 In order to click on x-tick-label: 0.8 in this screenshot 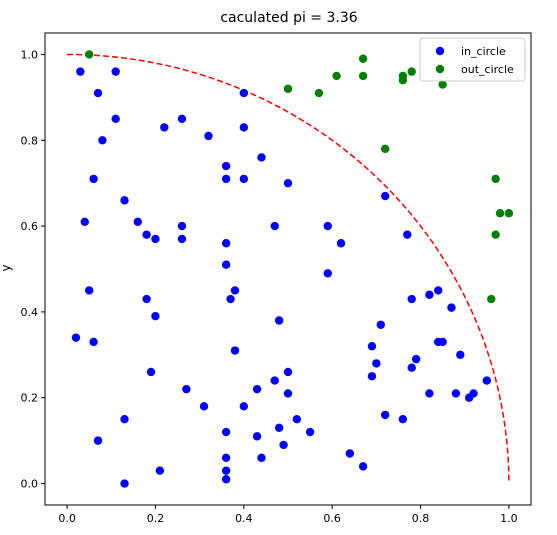, I will do `click(421, 518)`.